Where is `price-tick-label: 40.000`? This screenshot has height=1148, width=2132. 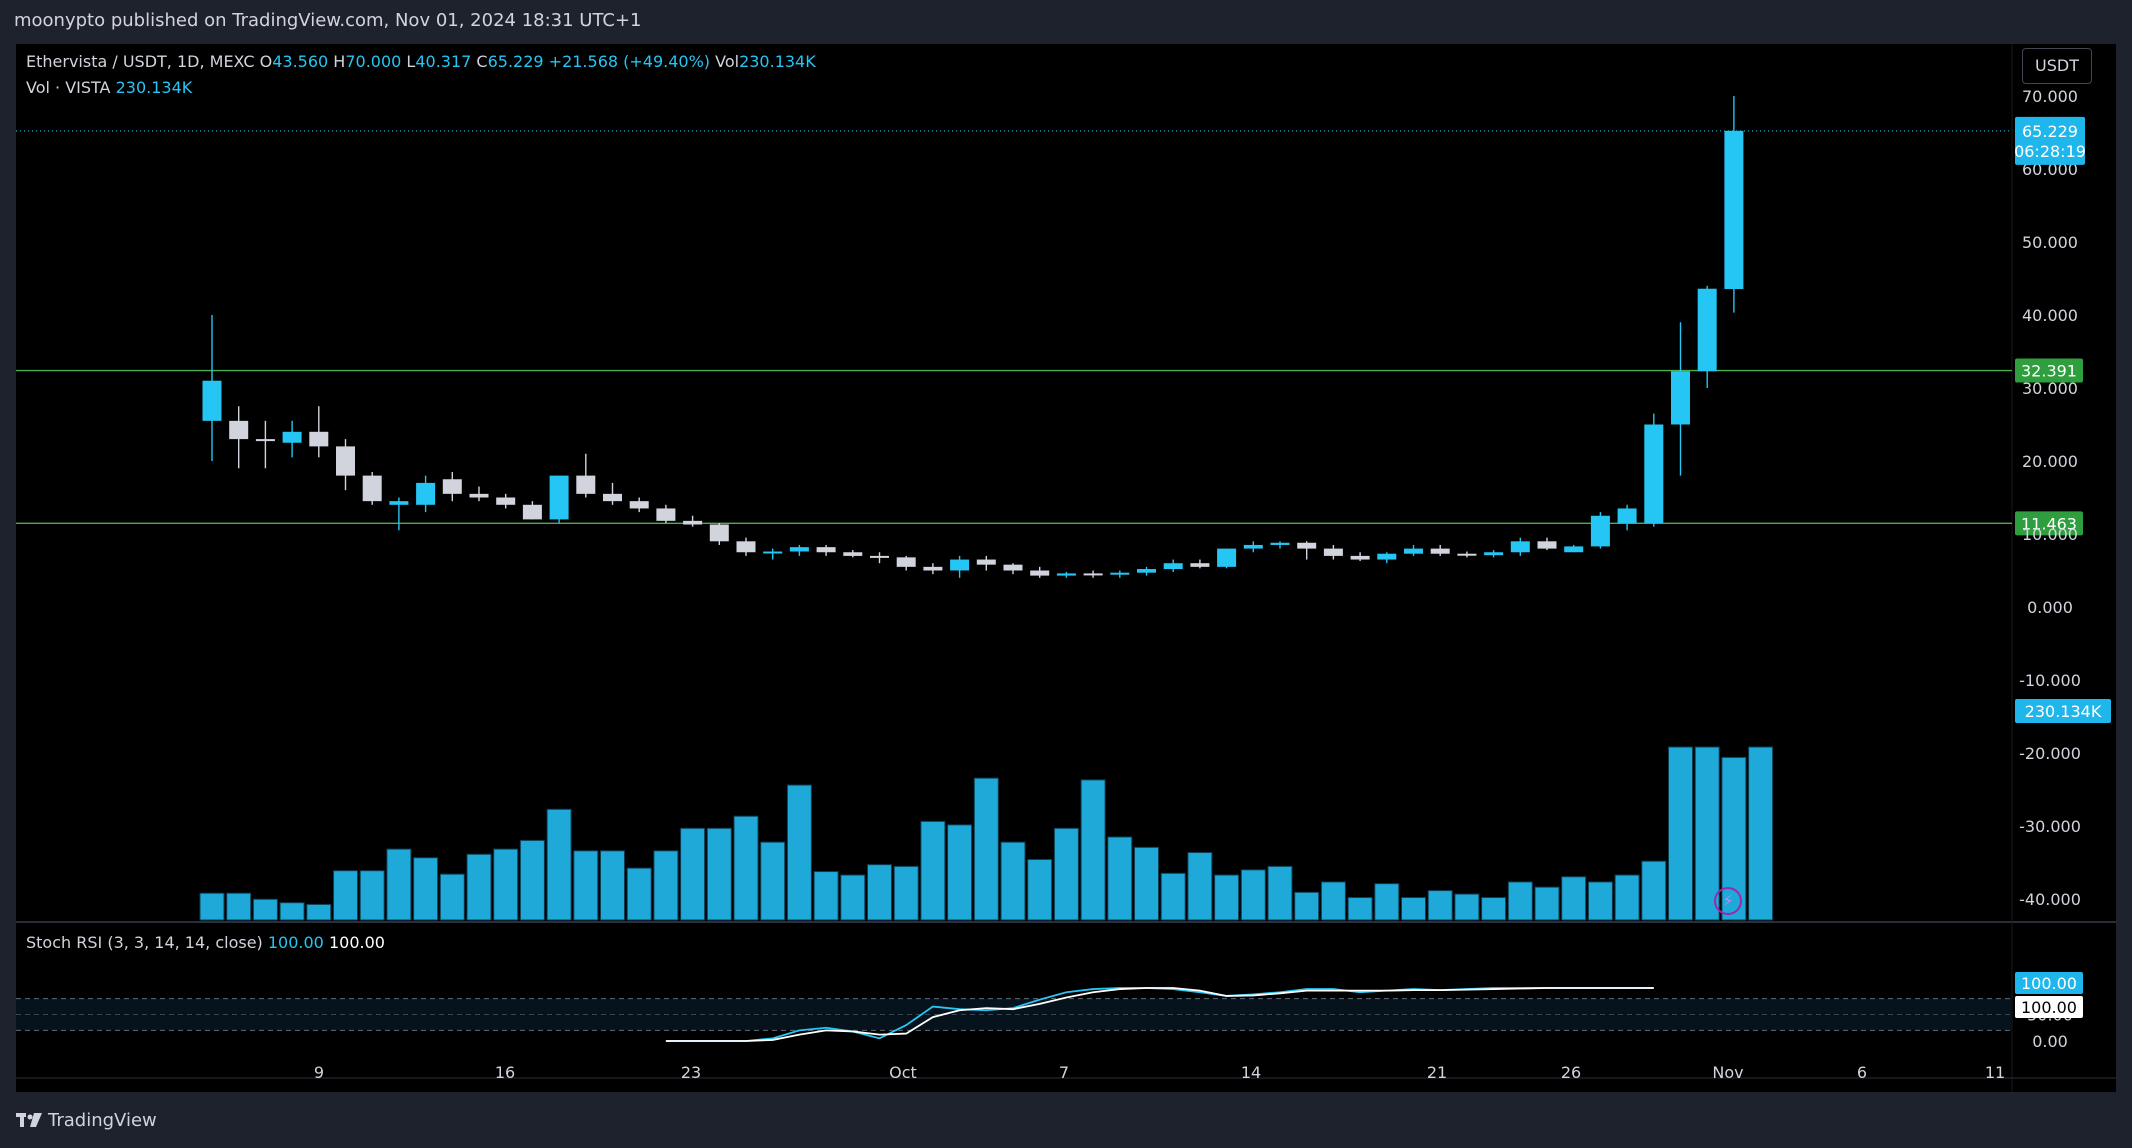 price-tick-label: 40.000 is located at coordinates (2050, 315).